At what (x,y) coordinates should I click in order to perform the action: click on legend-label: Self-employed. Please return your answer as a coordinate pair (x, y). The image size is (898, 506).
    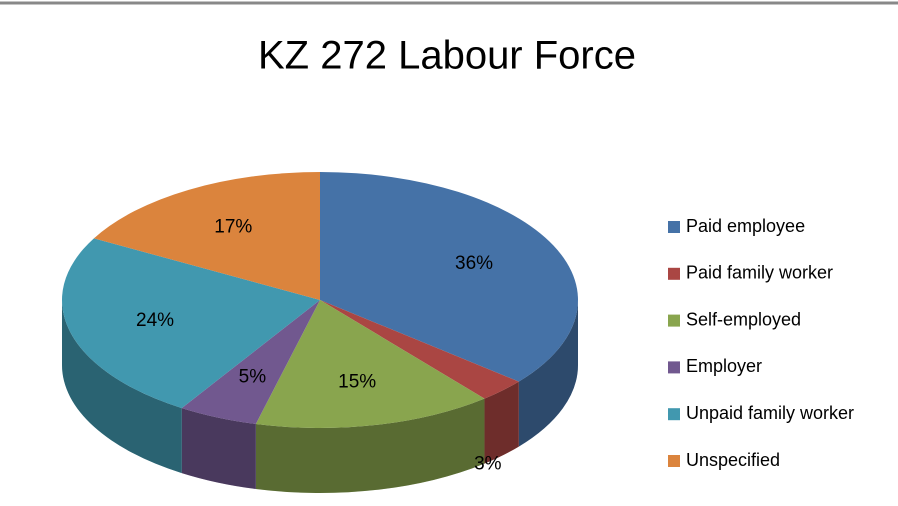
    Looking at the image, I should click on (743, 319).